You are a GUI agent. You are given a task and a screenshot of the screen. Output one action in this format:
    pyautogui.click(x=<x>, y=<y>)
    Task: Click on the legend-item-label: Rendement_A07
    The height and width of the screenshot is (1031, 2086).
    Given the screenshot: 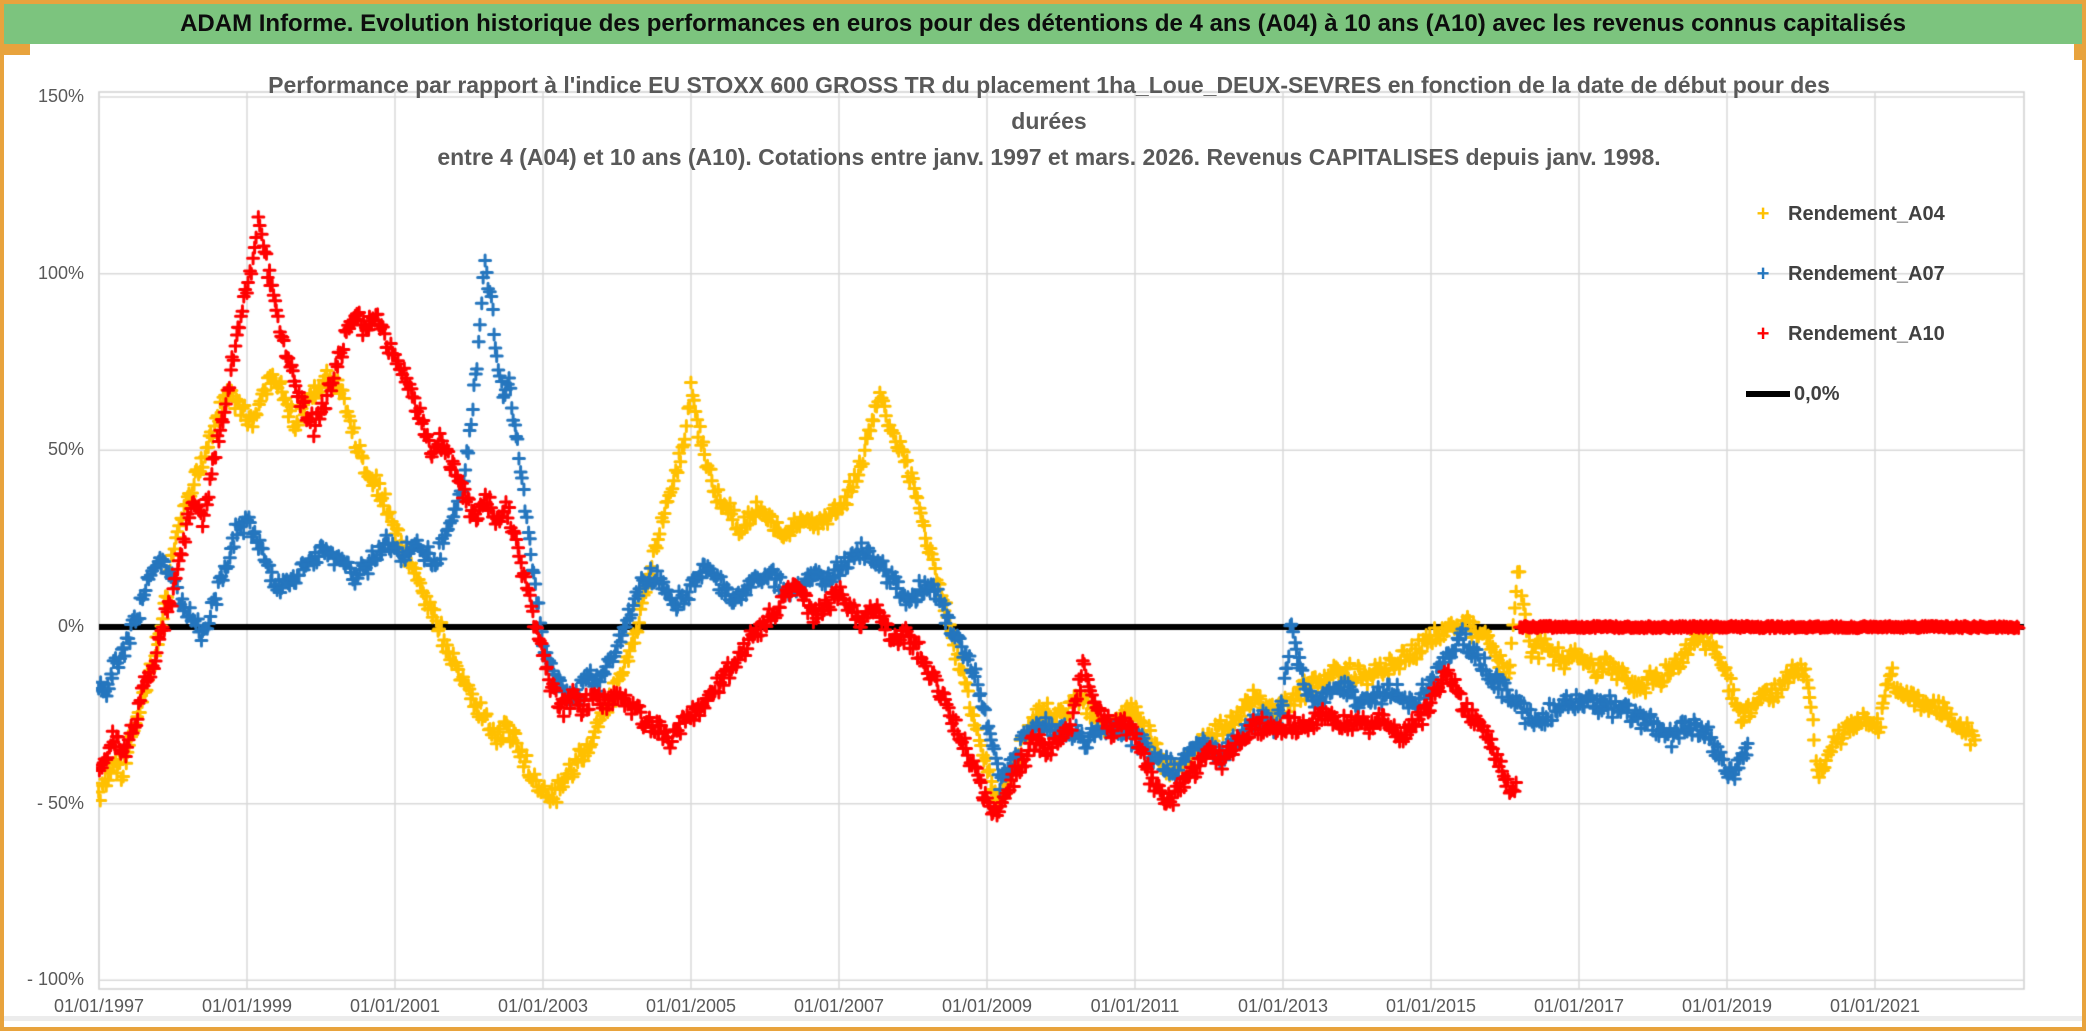 What is the action you would take?
    pyautogui.click(x=1866, y=273)
    